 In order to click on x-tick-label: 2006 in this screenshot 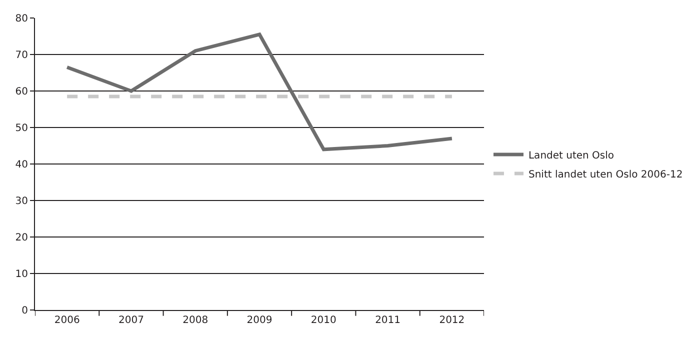, I will do `click(67, 320)`.